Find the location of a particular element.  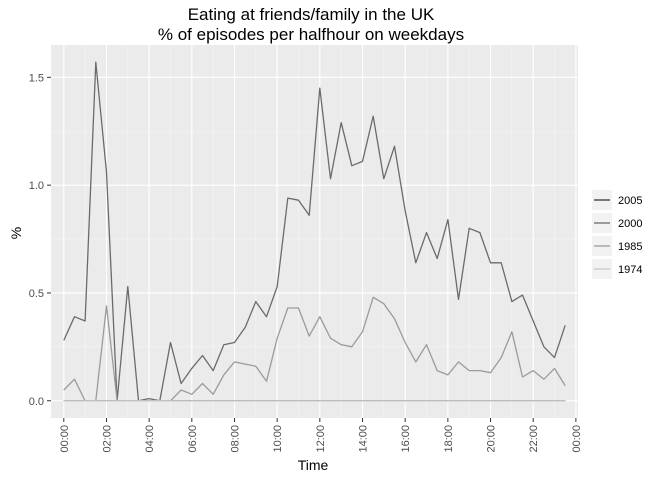

x-tick-label: 04:00 is located at coordinates (150, 439).